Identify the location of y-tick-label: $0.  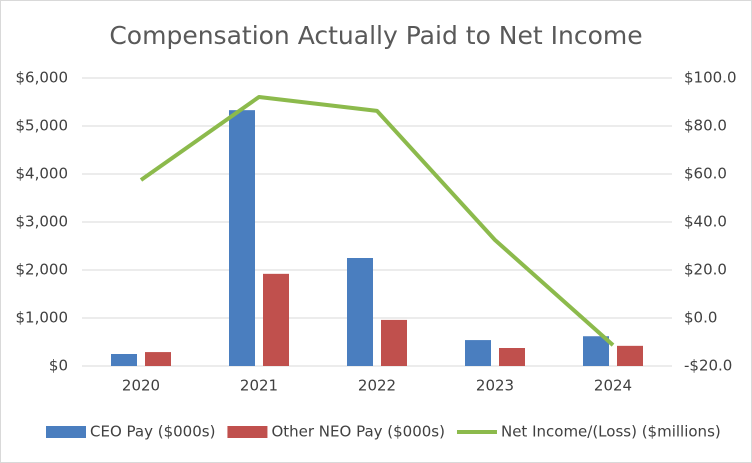
(58, 366).